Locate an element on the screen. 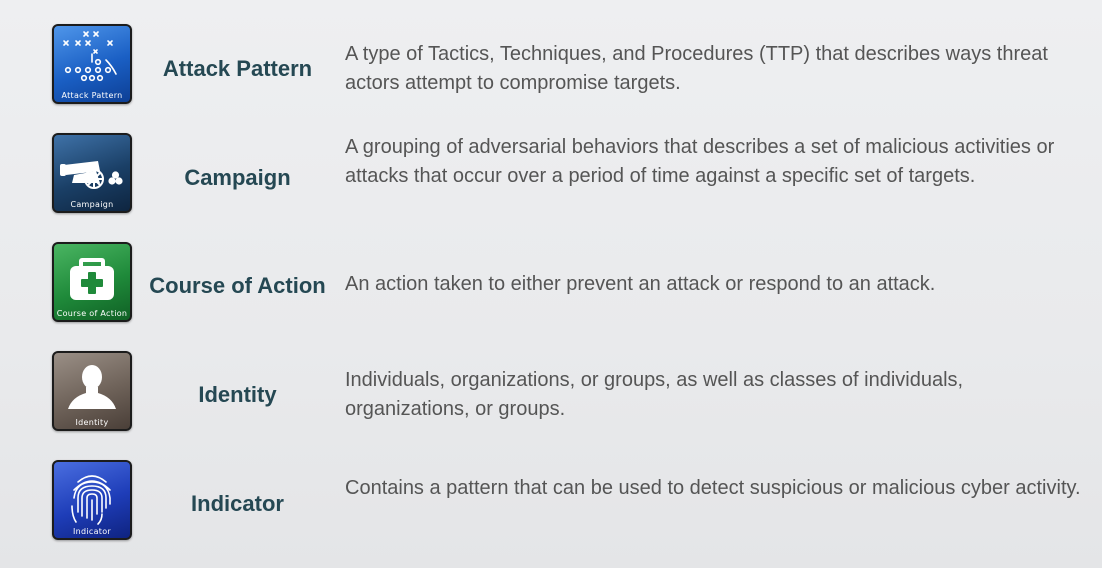  icon-caption: Identity is located at coordinates (92, 422).